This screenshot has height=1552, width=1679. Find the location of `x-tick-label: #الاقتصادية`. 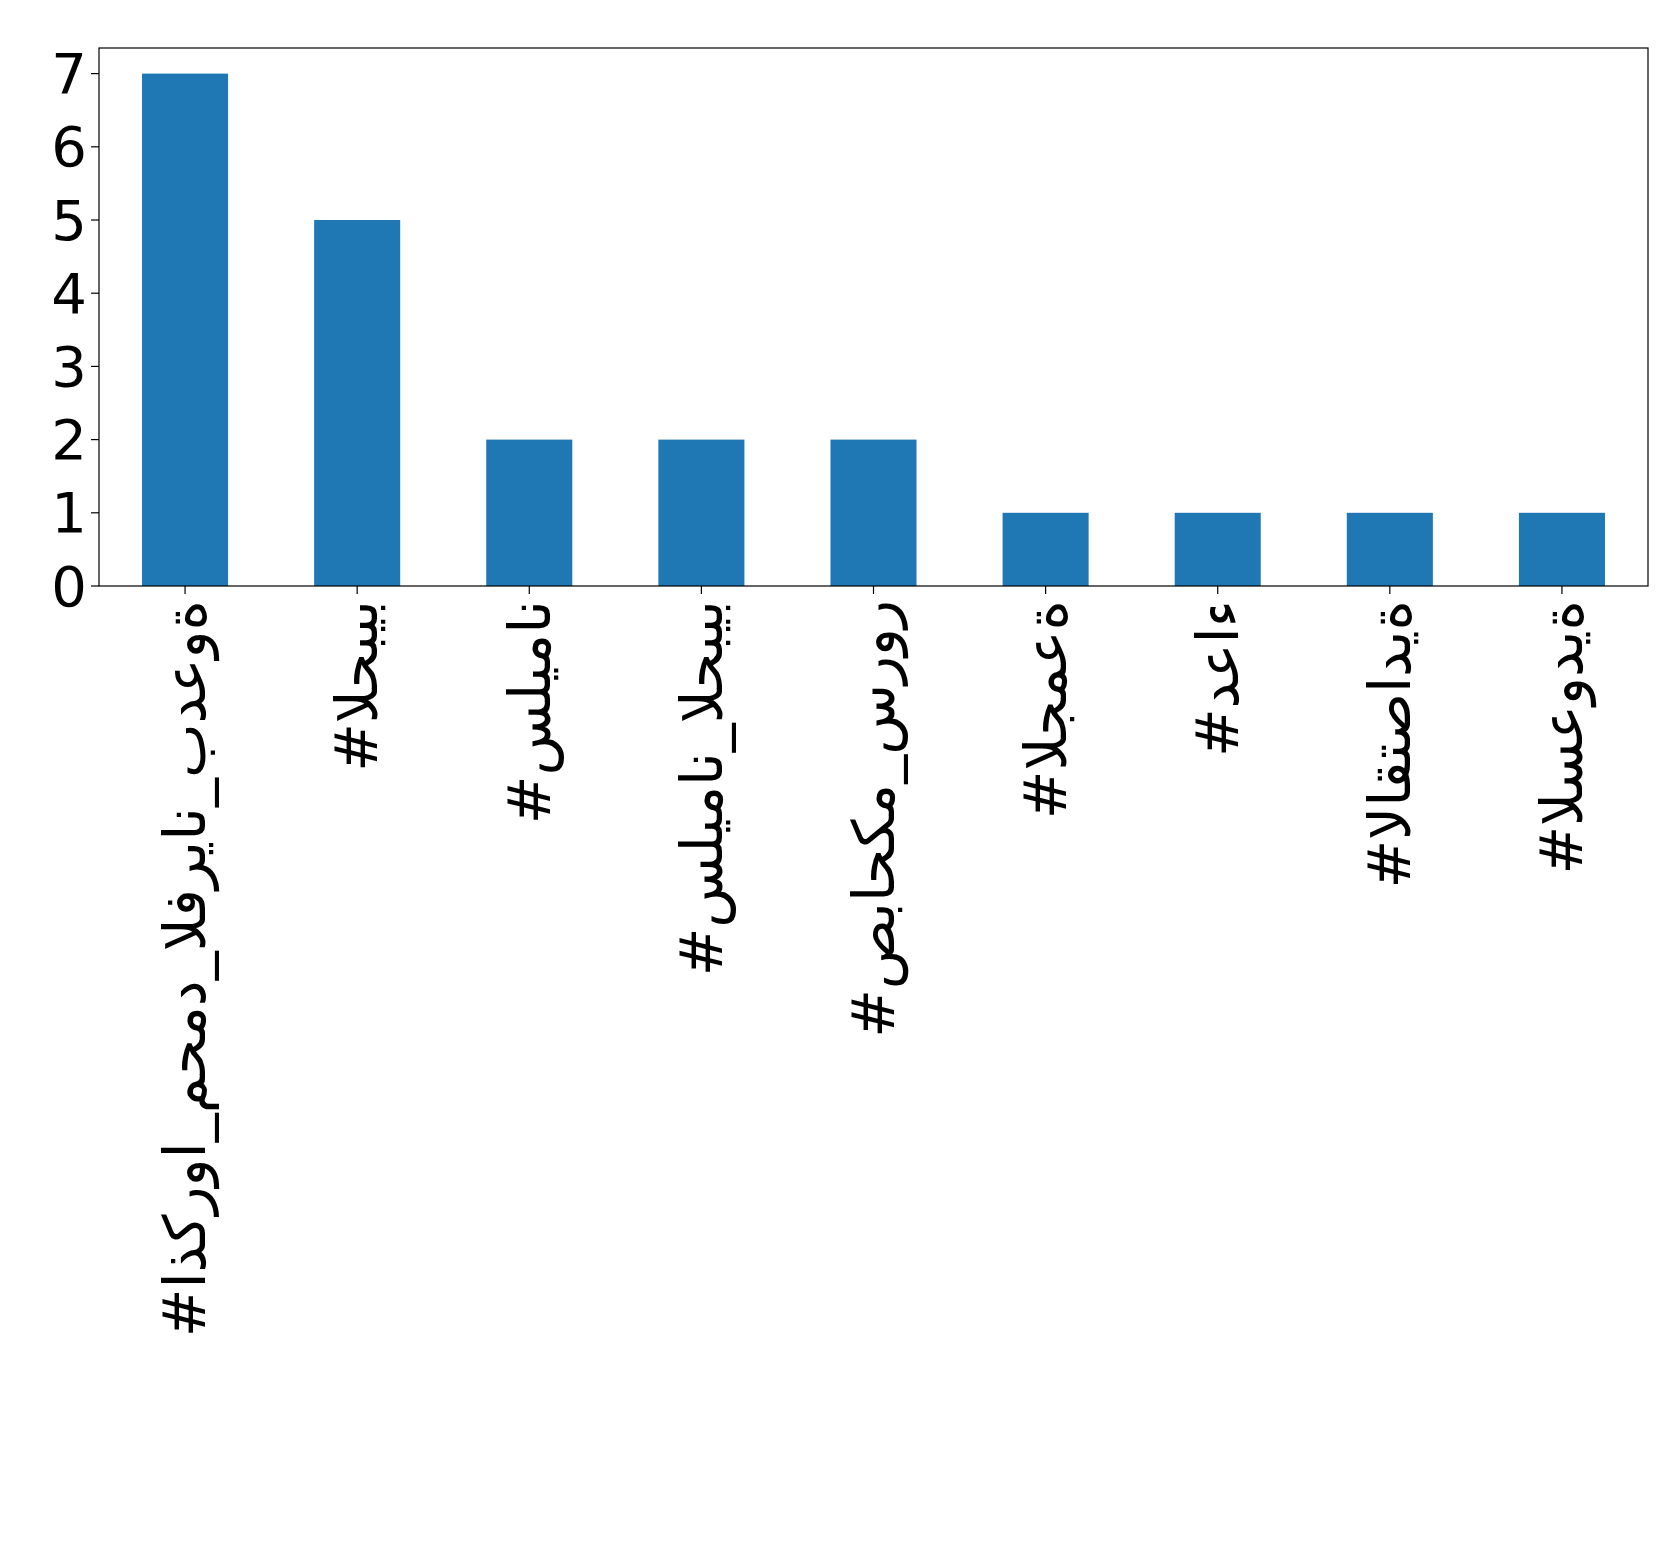

x-tick-label: #الاقتصادية is located at coordinates (1390, 744).